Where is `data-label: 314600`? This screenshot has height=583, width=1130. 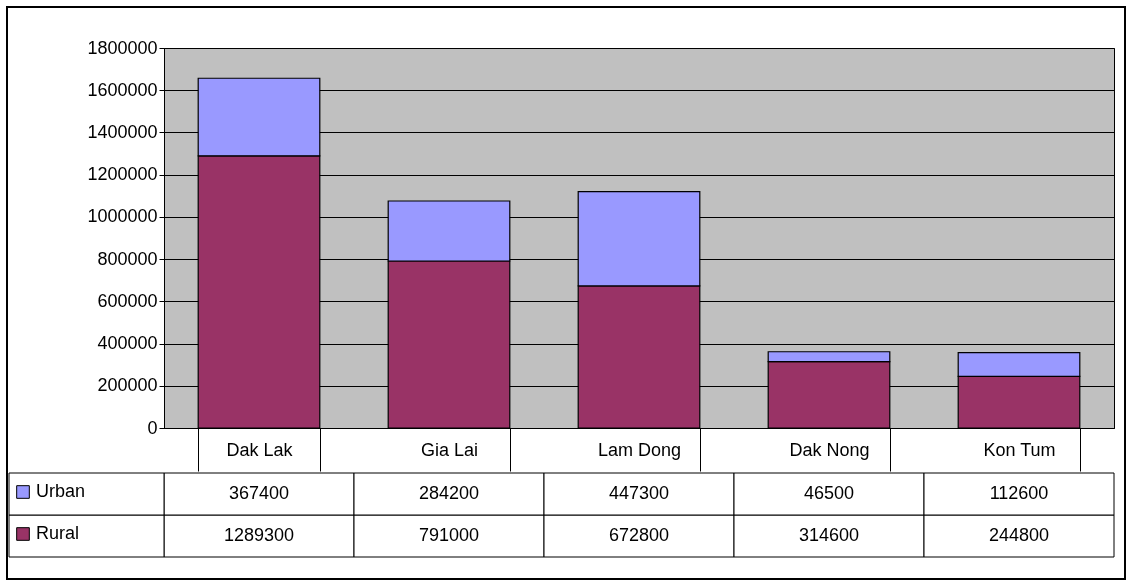 data-label: 314600 is located at coordinates (829, 535).